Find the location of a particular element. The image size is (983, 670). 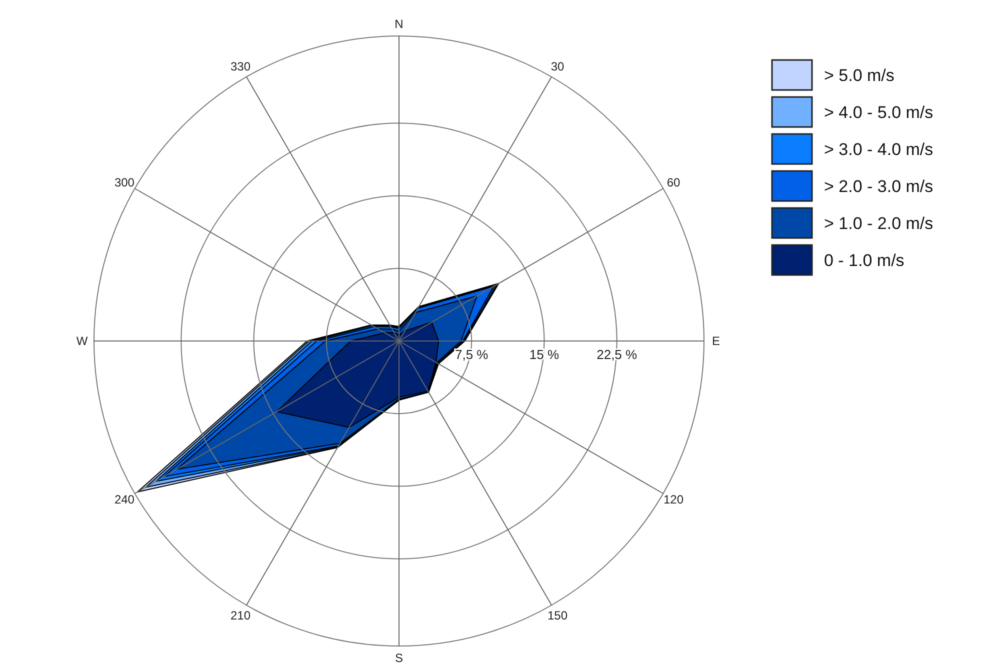

spoke-label: 240 is located at coordinates (124, 499).